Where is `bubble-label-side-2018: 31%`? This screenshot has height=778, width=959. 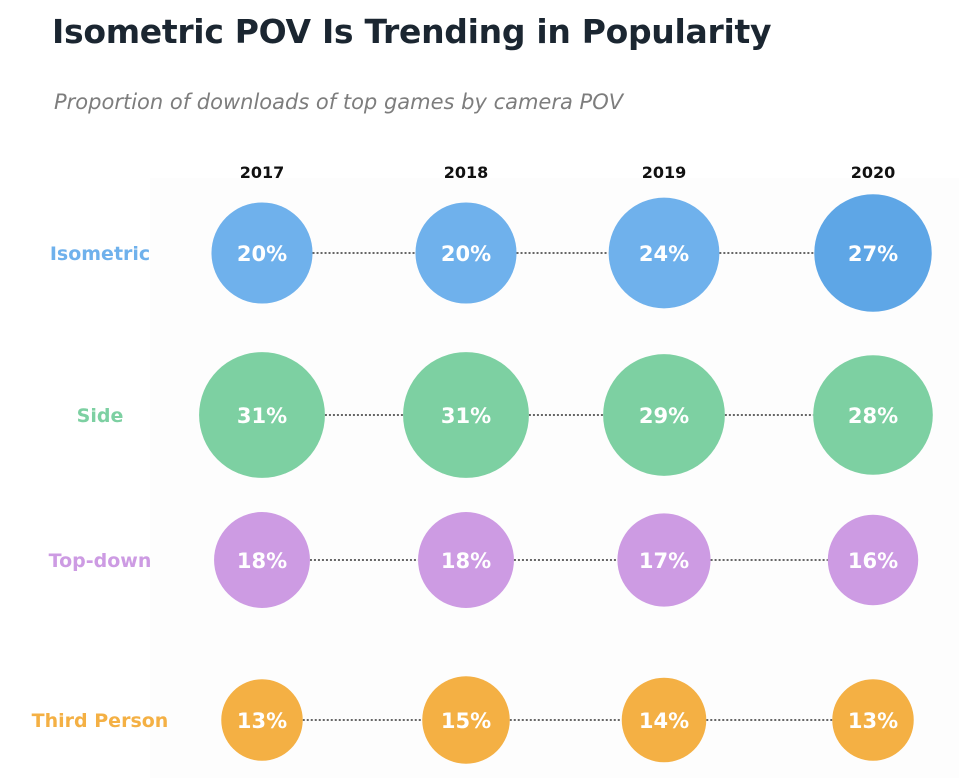
bubble-label-side-2018: 31% is located at coordinates (466, 416).